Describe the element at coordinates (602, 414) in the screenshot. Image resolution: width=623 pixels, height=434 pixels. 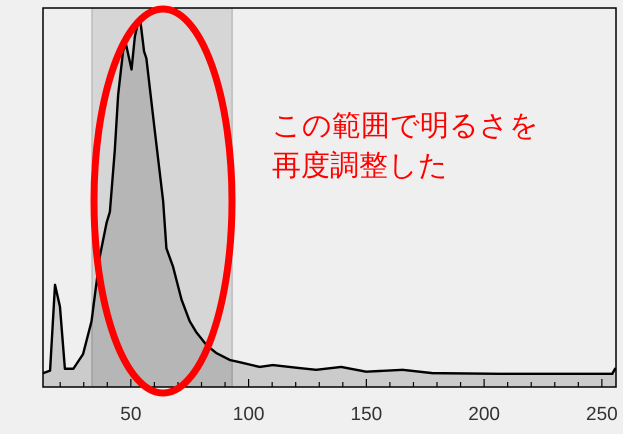
I see `x-tick-label: 250` at that location.